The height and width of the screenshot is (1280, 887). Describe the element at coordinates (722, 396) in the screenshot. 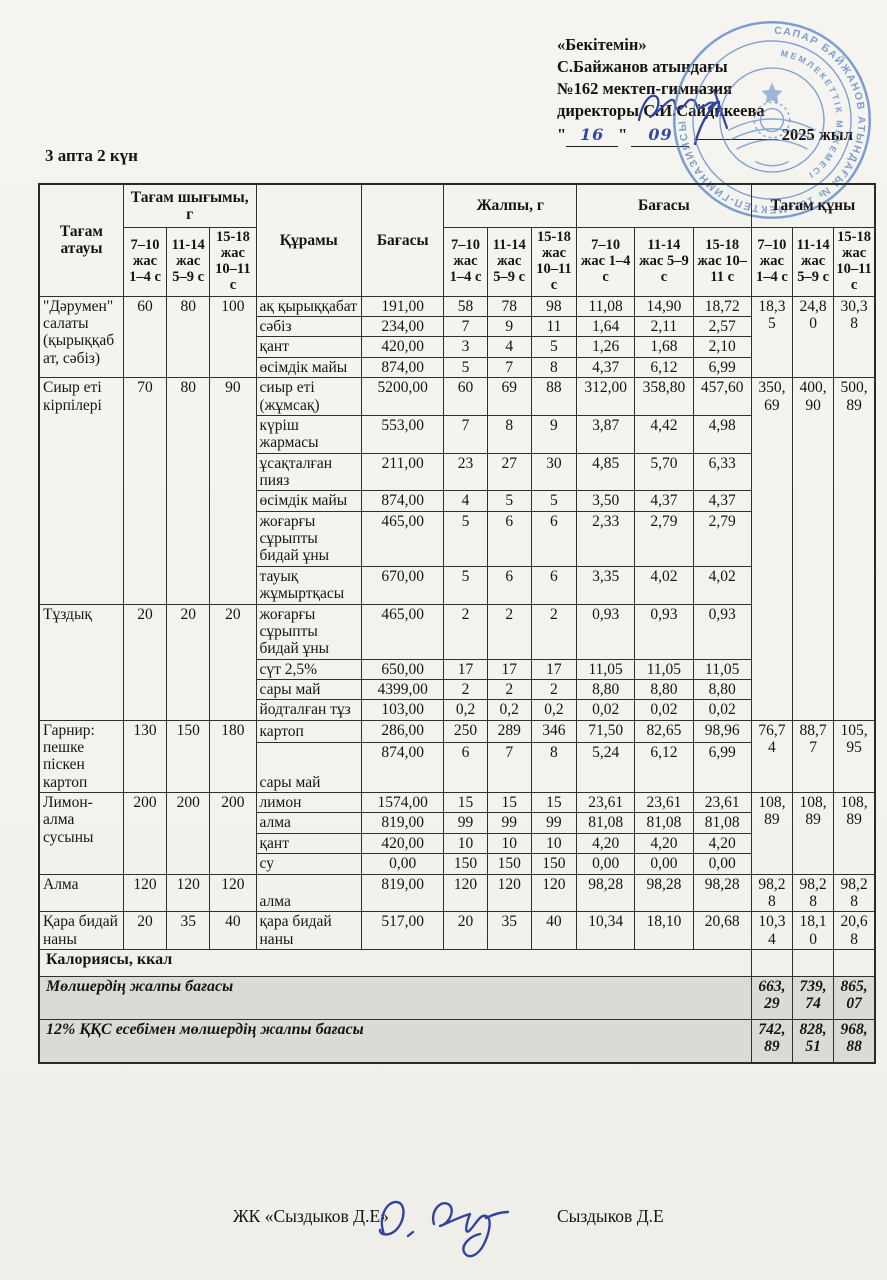

I see `price-sum-cell: 457,60` at that location.